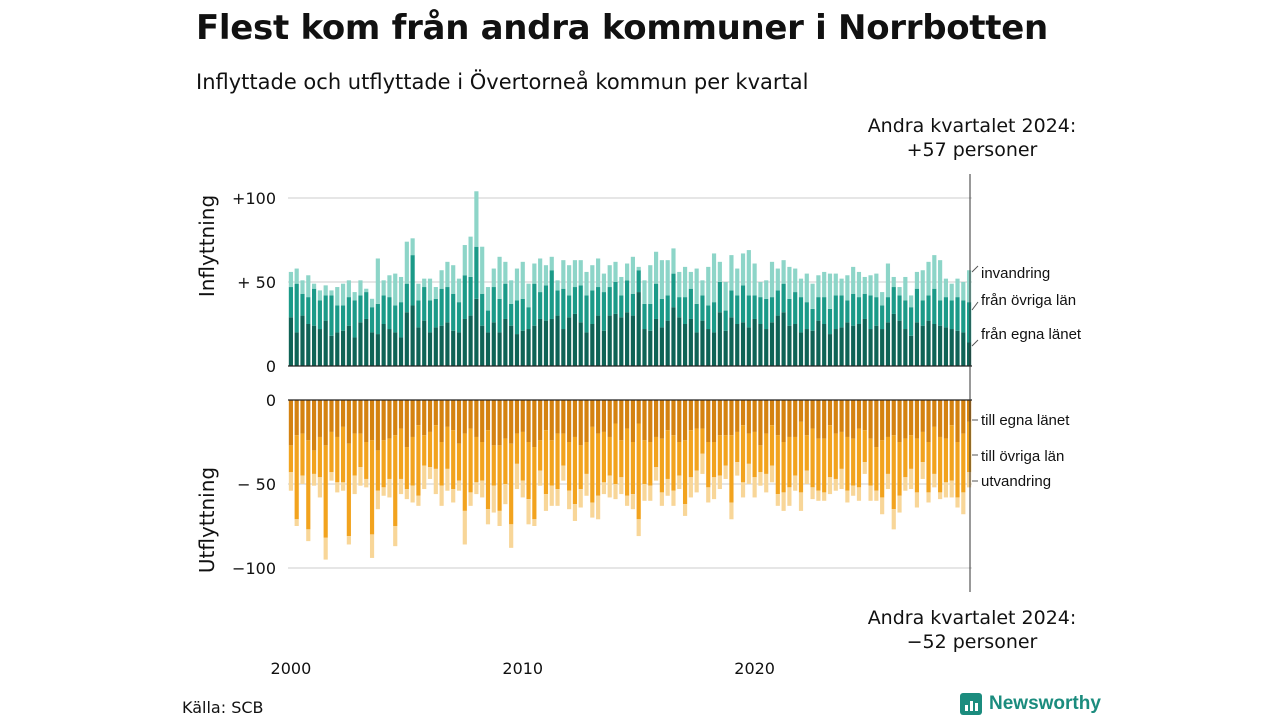 The width and height of the screenshot is (1280, 720). I want to click on series-label-invandring: invandring, so click(1015, 273).